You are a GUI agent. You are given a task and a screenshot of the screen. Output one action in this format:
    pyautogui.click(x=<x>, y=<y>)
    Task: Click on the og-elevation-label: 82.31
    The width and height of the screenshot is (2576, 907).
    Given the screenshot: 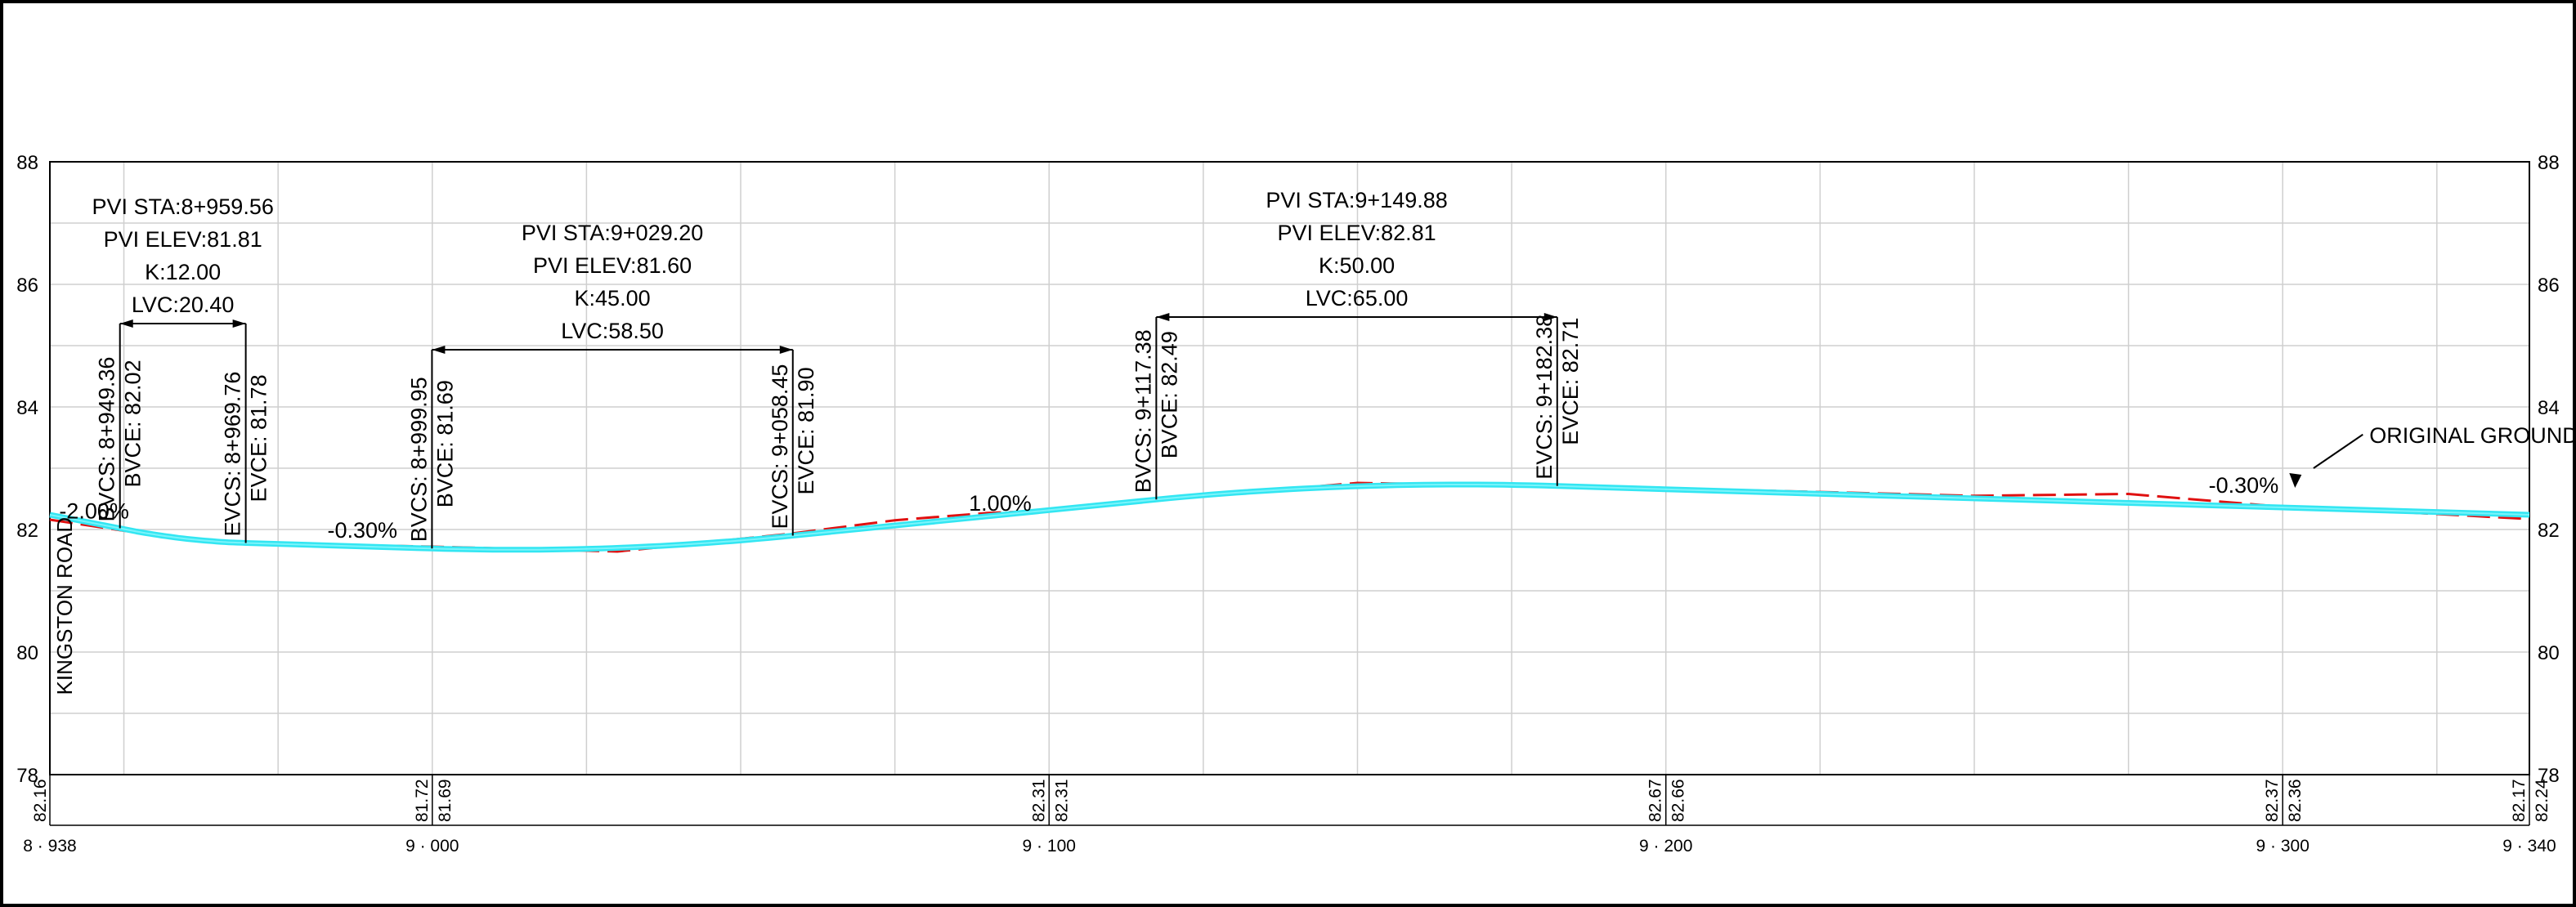 What is the action you would take?
    pyautogui.click(x=1038, y=800)
    